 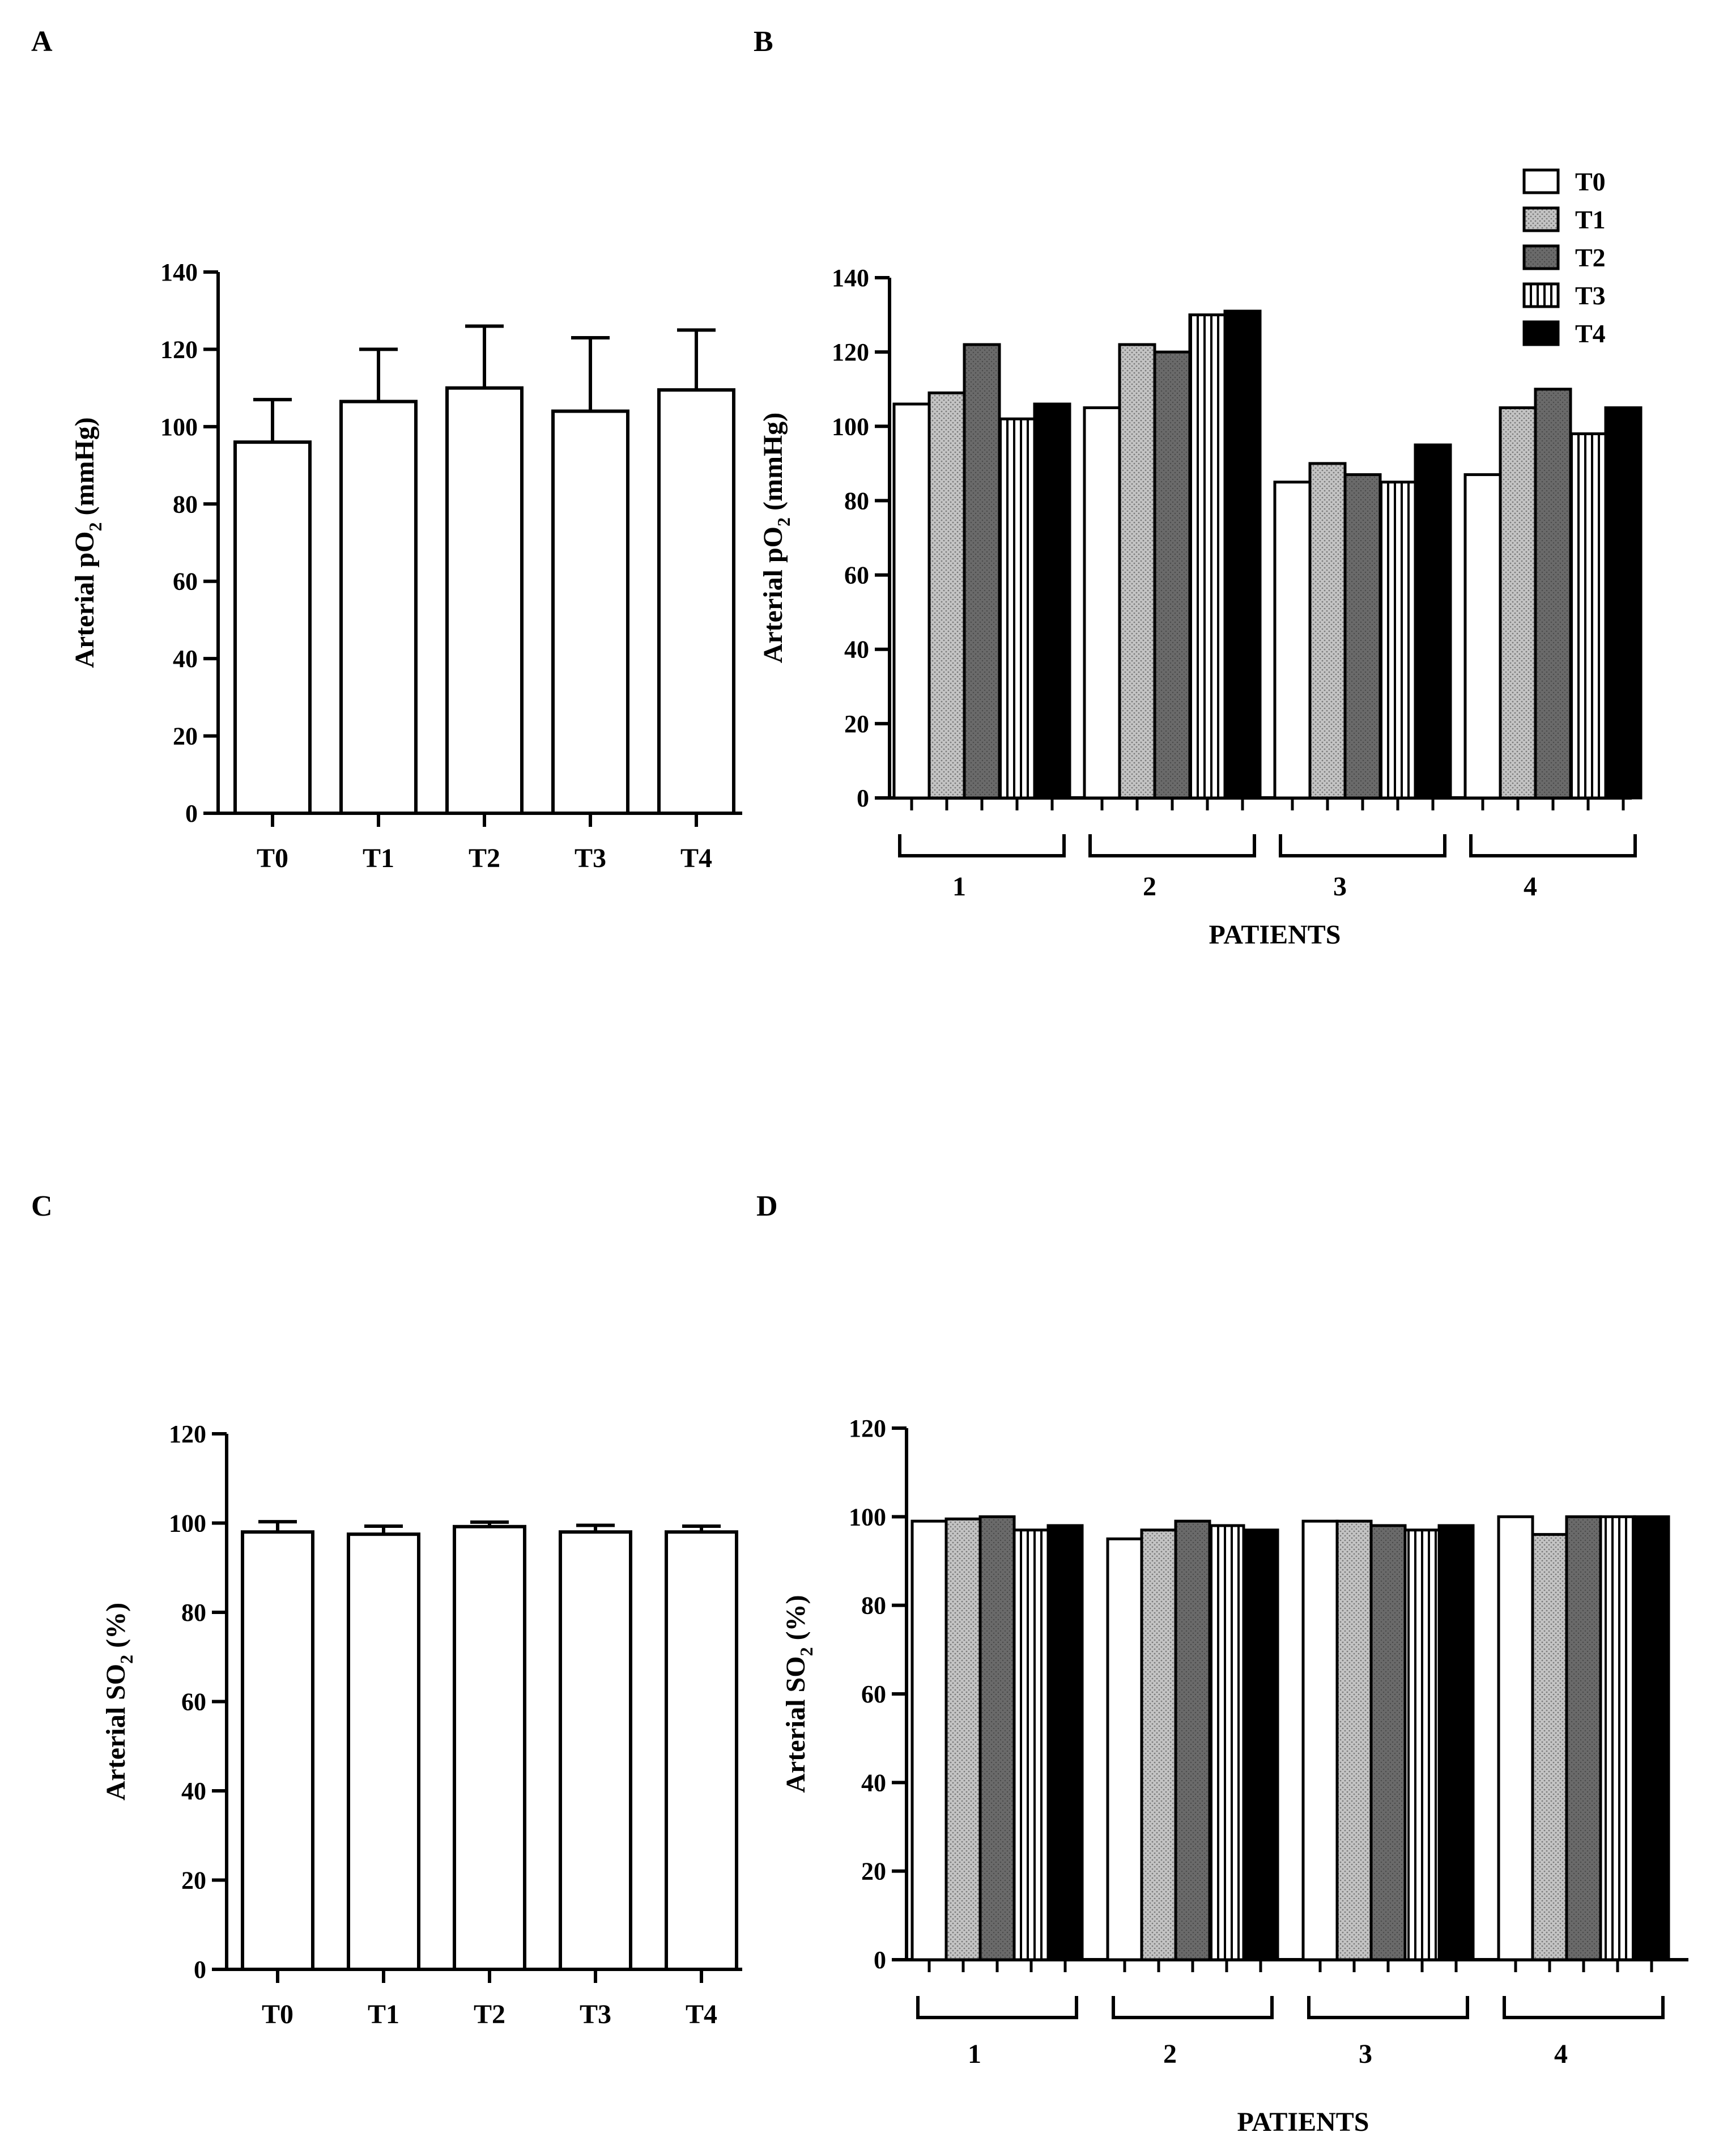 What do you see at coordinates (1397, 640) in the screenshot?
I see `bar-patient3-t3` at bounding box center [1397, 640].